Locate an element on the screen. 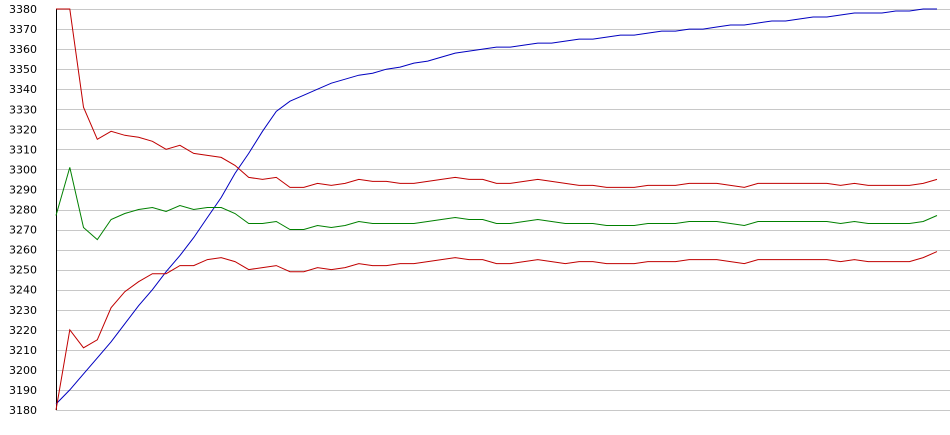 The width and height of the screenshot is (950, 435). y-tick-label: 3380 is located at coordinates (23, 9).